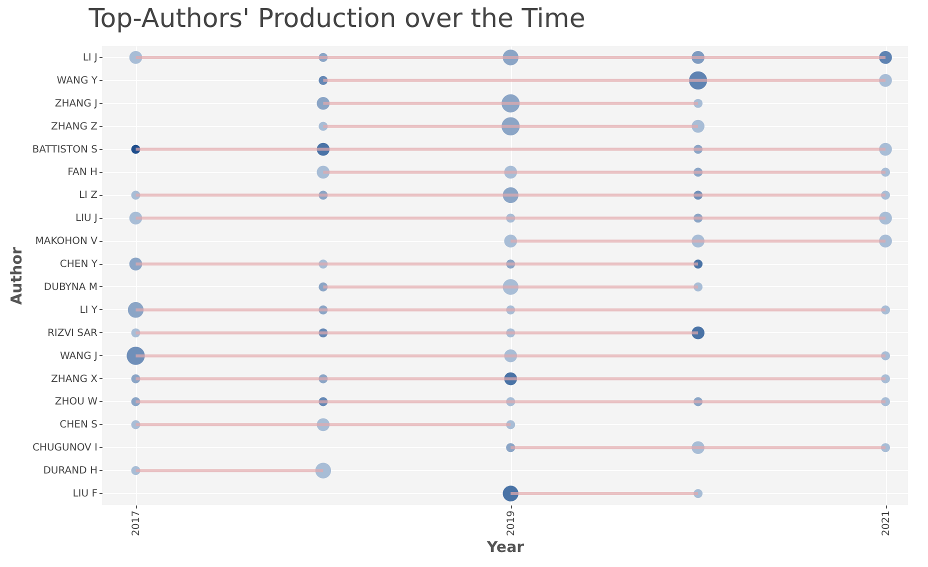 The height and width of the screenshot is (567, 928). I want to click on y-tick-label: ZHANG Z, so click(74, 126).